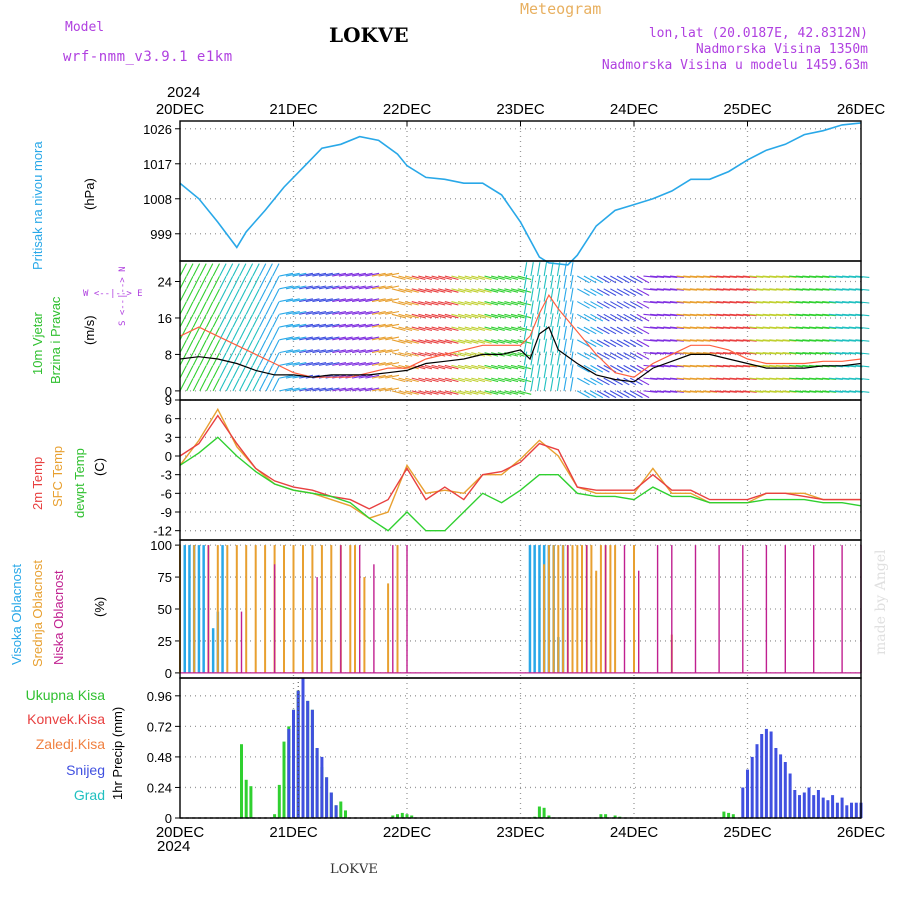  What do you see at coordinates (747, 109) in the screenshot?
I see `day-label-top: 25DEC` at bounding box center [747, 109].